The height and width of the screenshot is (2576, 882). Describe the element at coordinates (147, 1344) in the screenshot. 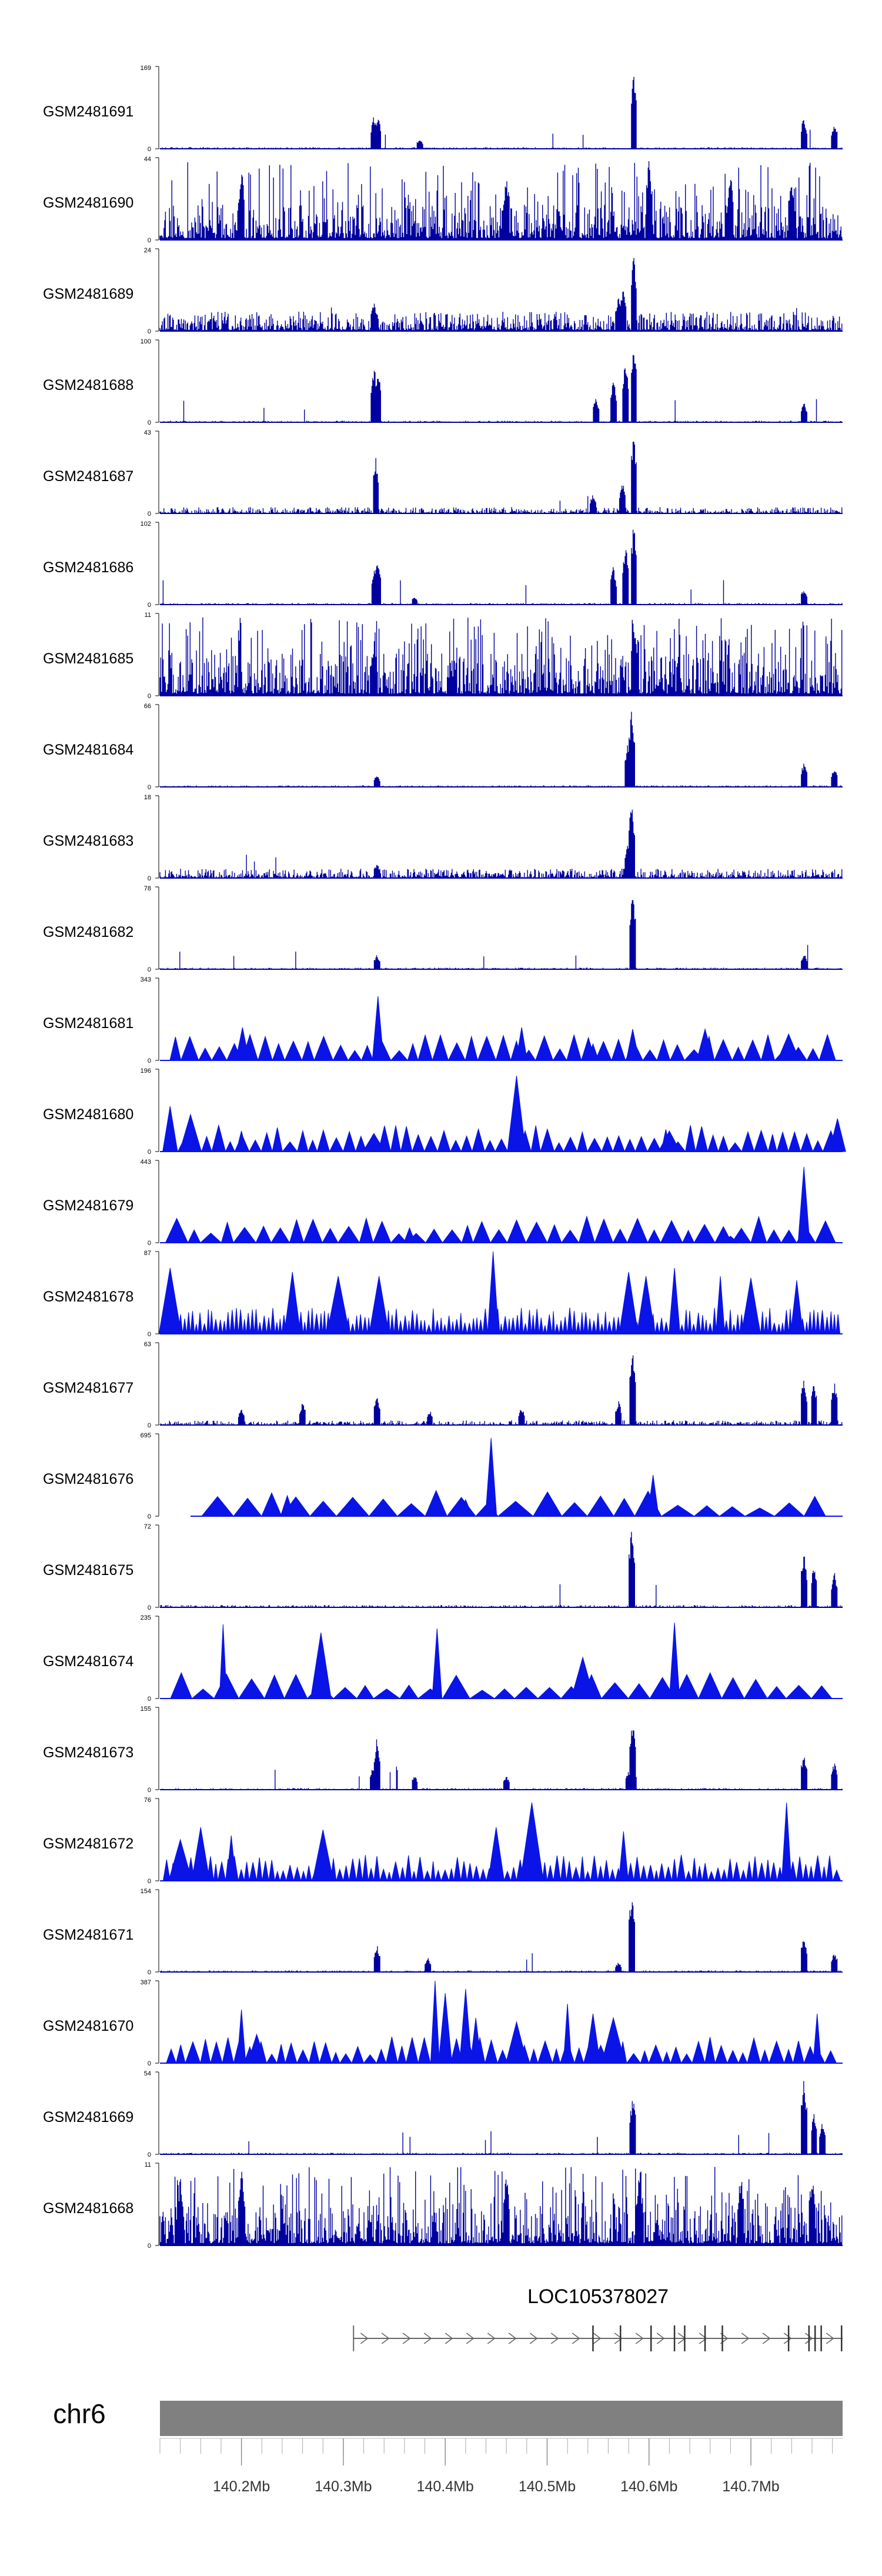

I see `y-max-label: 63` at that location.